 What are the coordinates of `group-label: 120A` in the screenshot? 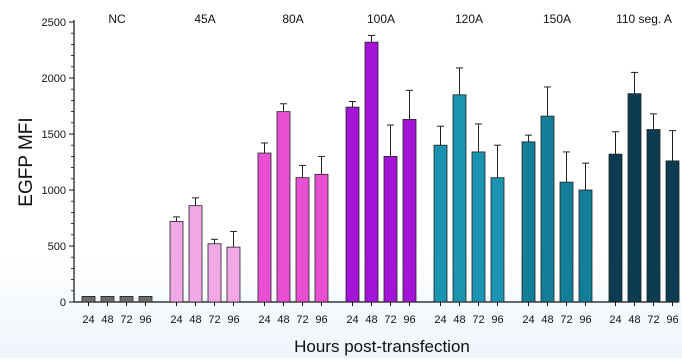 It's located at (469, 19).